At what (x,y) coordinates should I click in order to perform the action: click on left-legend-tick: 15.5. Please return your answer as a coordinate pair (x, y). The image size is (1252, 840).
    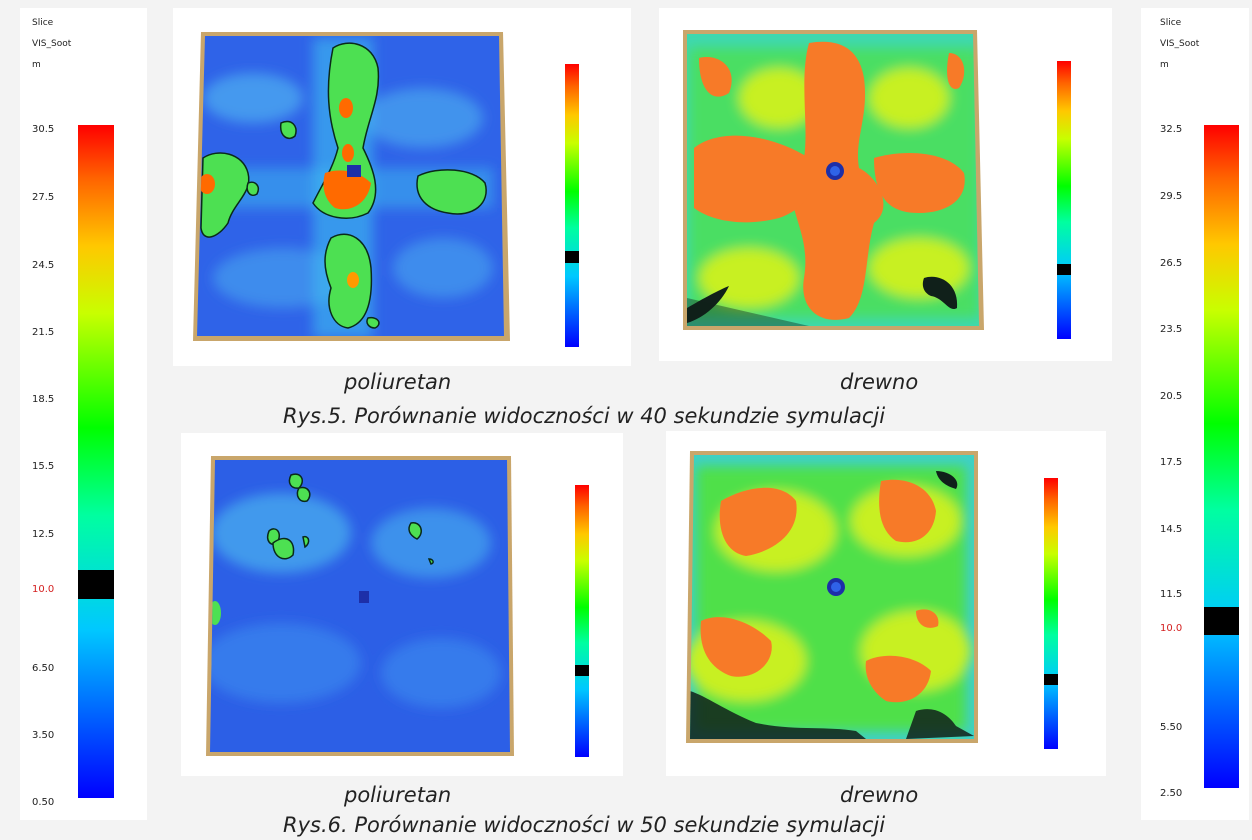
    Looking at the image, I should click on (43, 466).